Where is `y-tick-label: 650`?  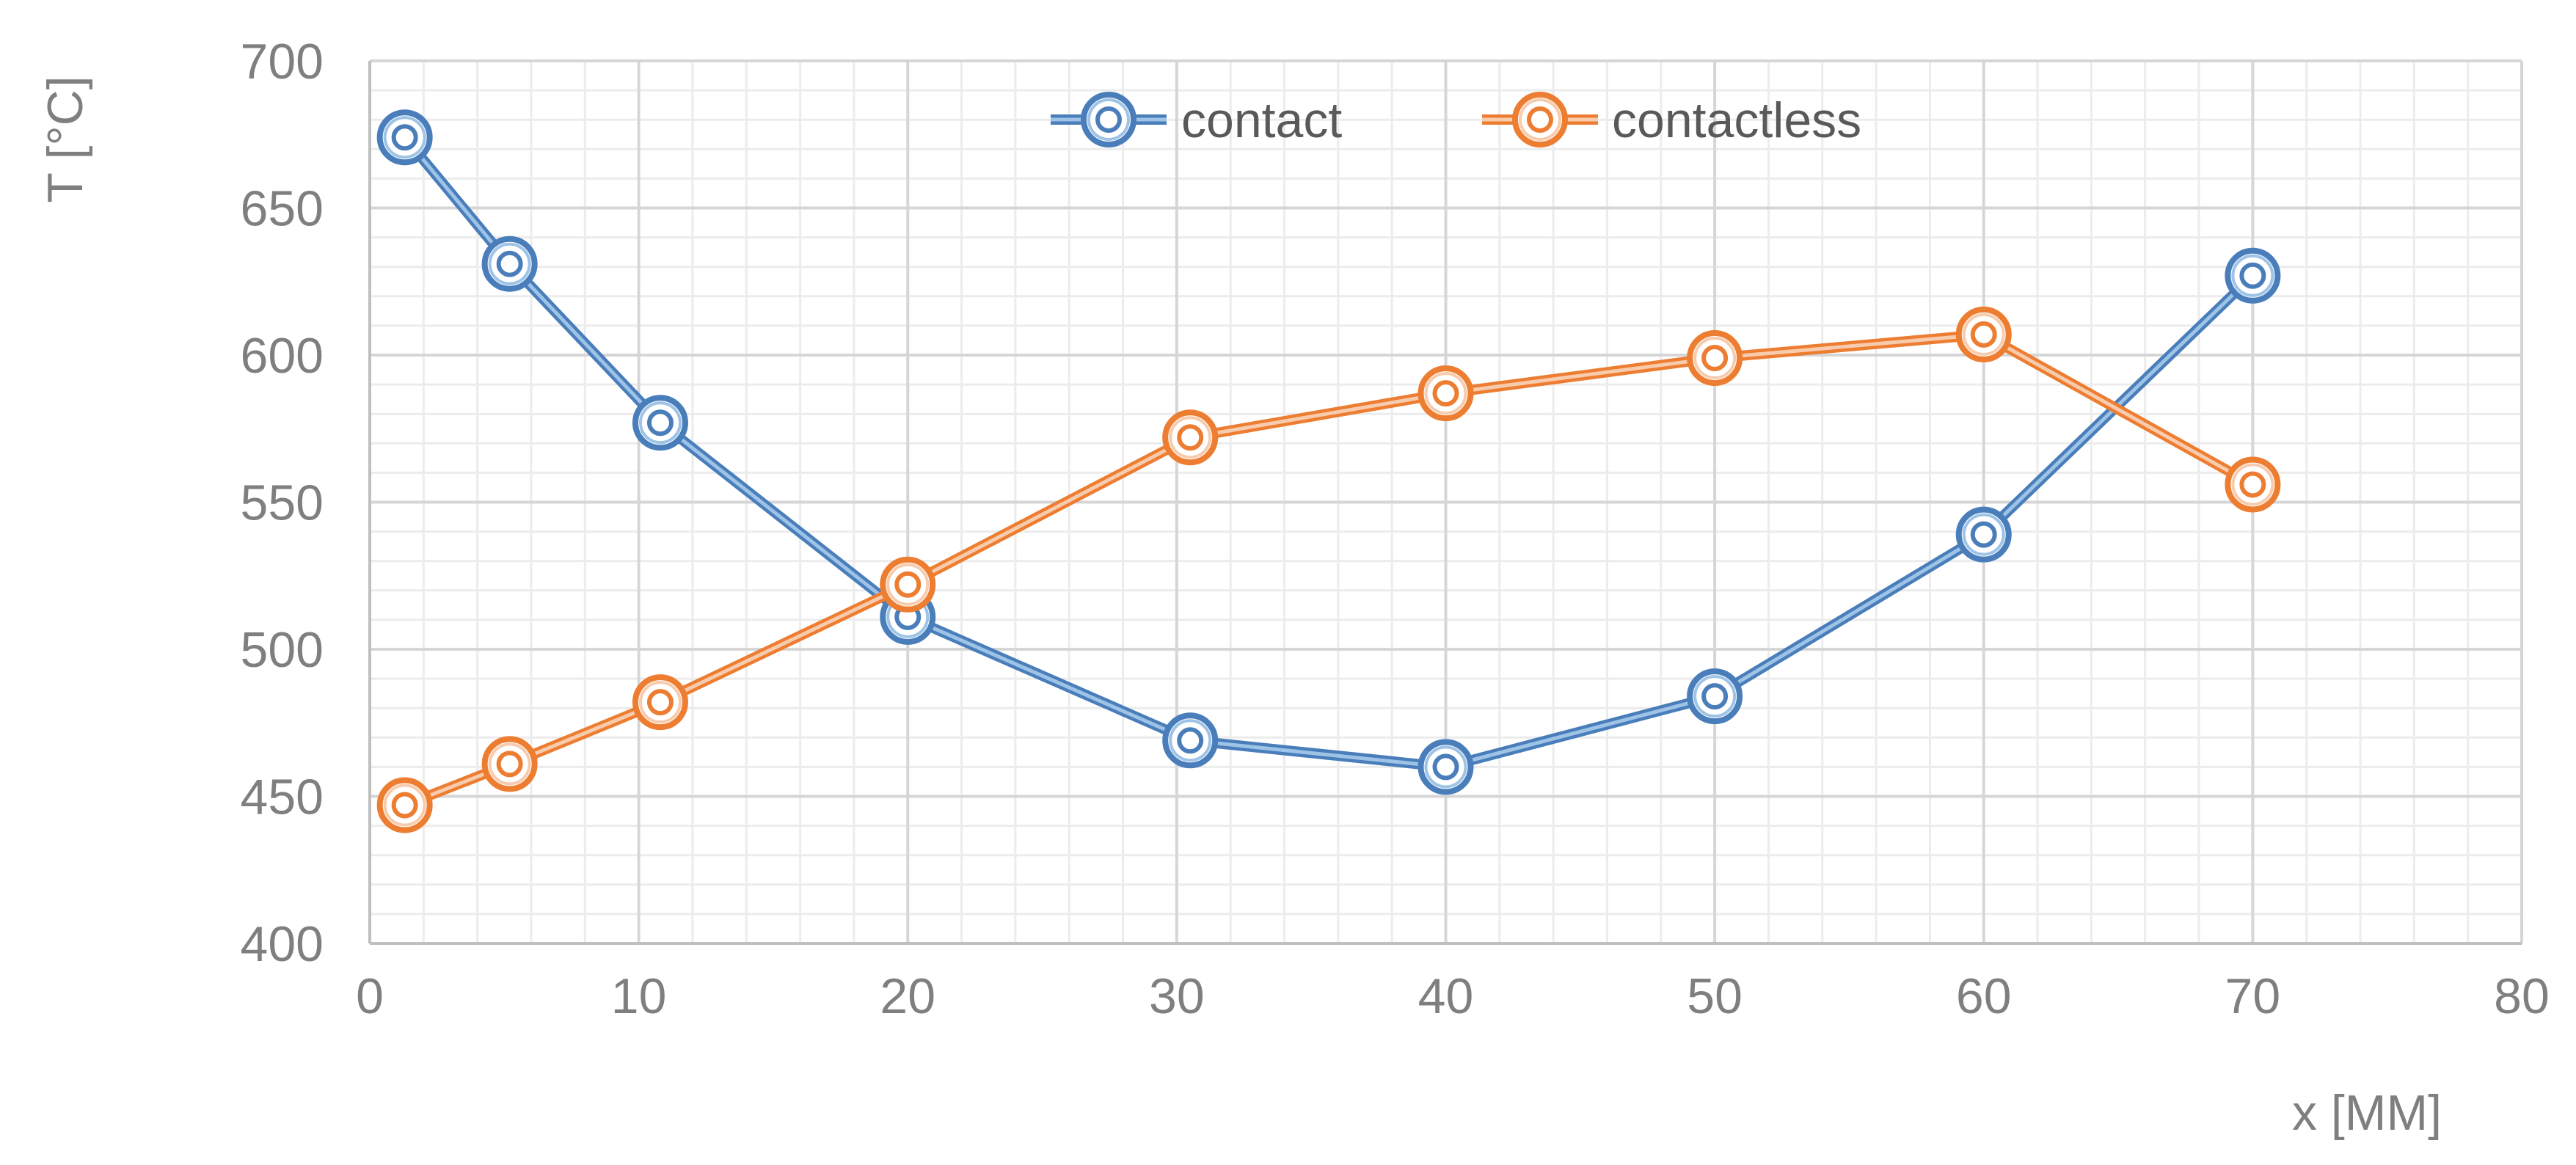 y-tick-label: 650 is located at coordinates (283, 209).